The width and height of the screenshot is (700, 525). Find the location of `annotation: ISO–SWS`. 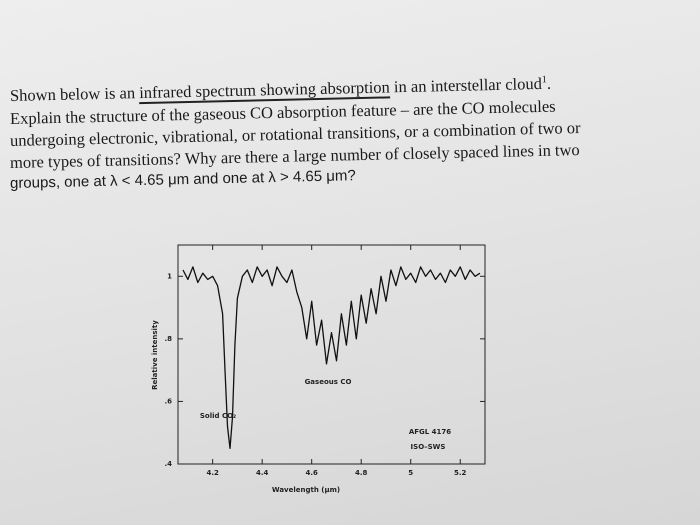

annotation: ISO–SWS is located at coordinates (428, 447).